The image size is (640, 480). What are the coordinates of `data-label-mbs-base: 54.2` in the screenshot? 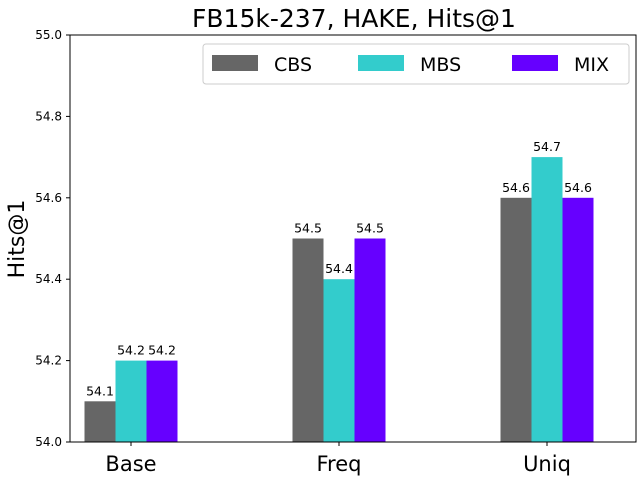 It's located at (131, 350).